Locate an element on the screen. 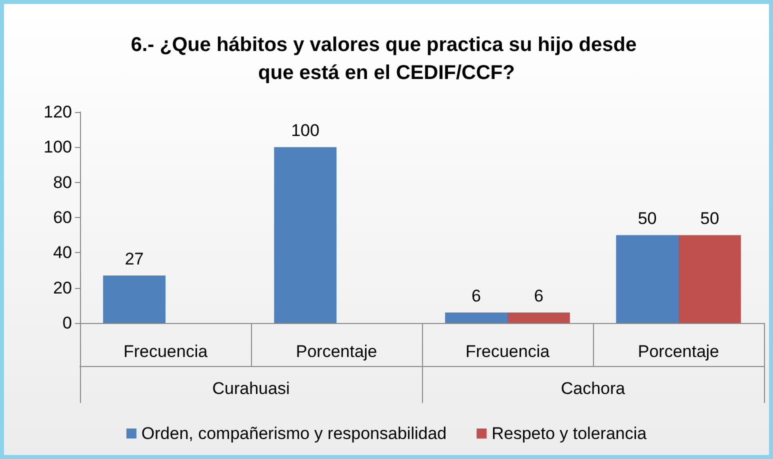 Image resolution: width=773 pixels, height=459 pixels. chart-title: 6.- ¿Que hábitos y valores que practica su hijo desde que está en el CEDIF/CCF? is located at coordinates (386, 59).